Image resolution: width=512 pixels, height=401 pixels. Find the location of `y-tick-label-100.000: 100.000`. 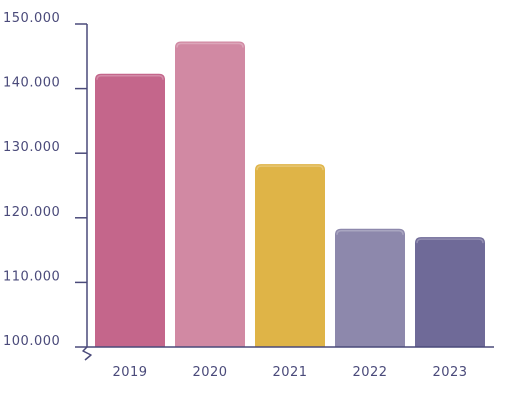

y-tick-label-100.000: 100.000 is located at coordinates (31, 341).